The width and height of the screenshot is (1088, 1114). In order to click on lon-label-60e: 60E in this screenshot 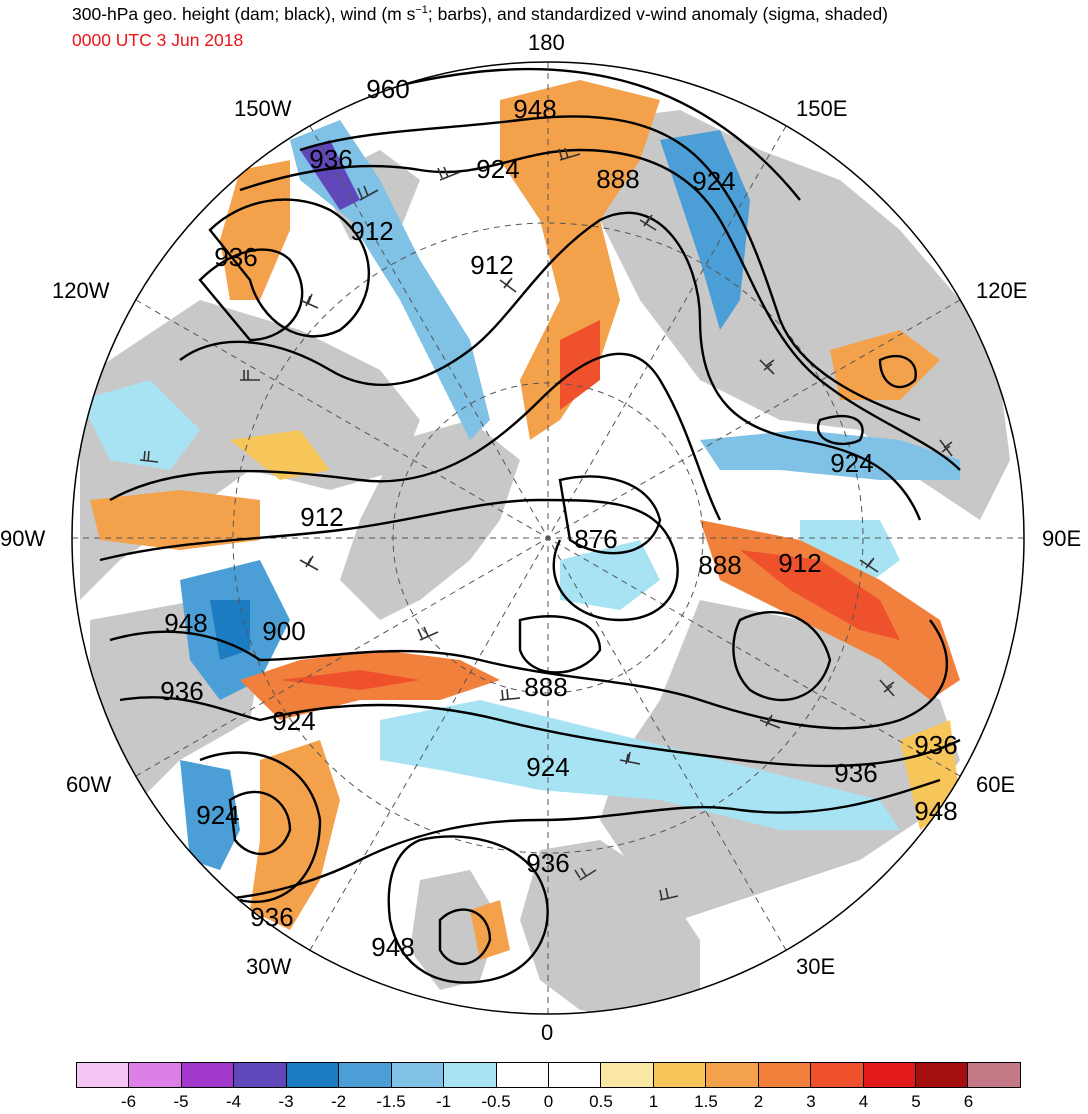, I will do `click(996, 784)`.